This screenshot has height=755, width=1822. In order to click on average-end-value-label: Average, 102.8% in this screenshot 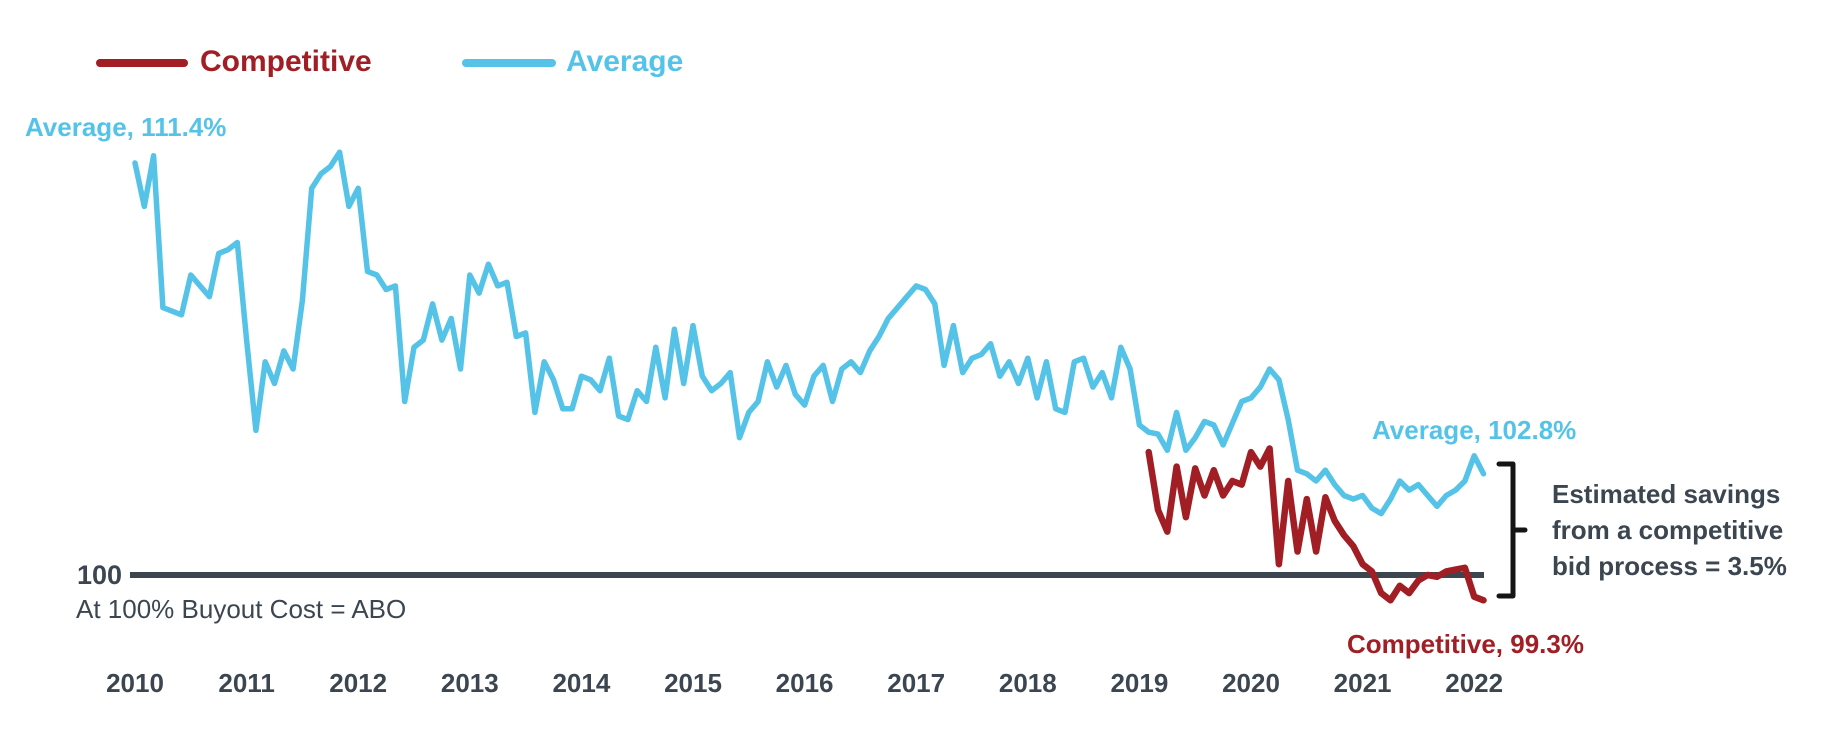, I will do `click(1474, 430)`.